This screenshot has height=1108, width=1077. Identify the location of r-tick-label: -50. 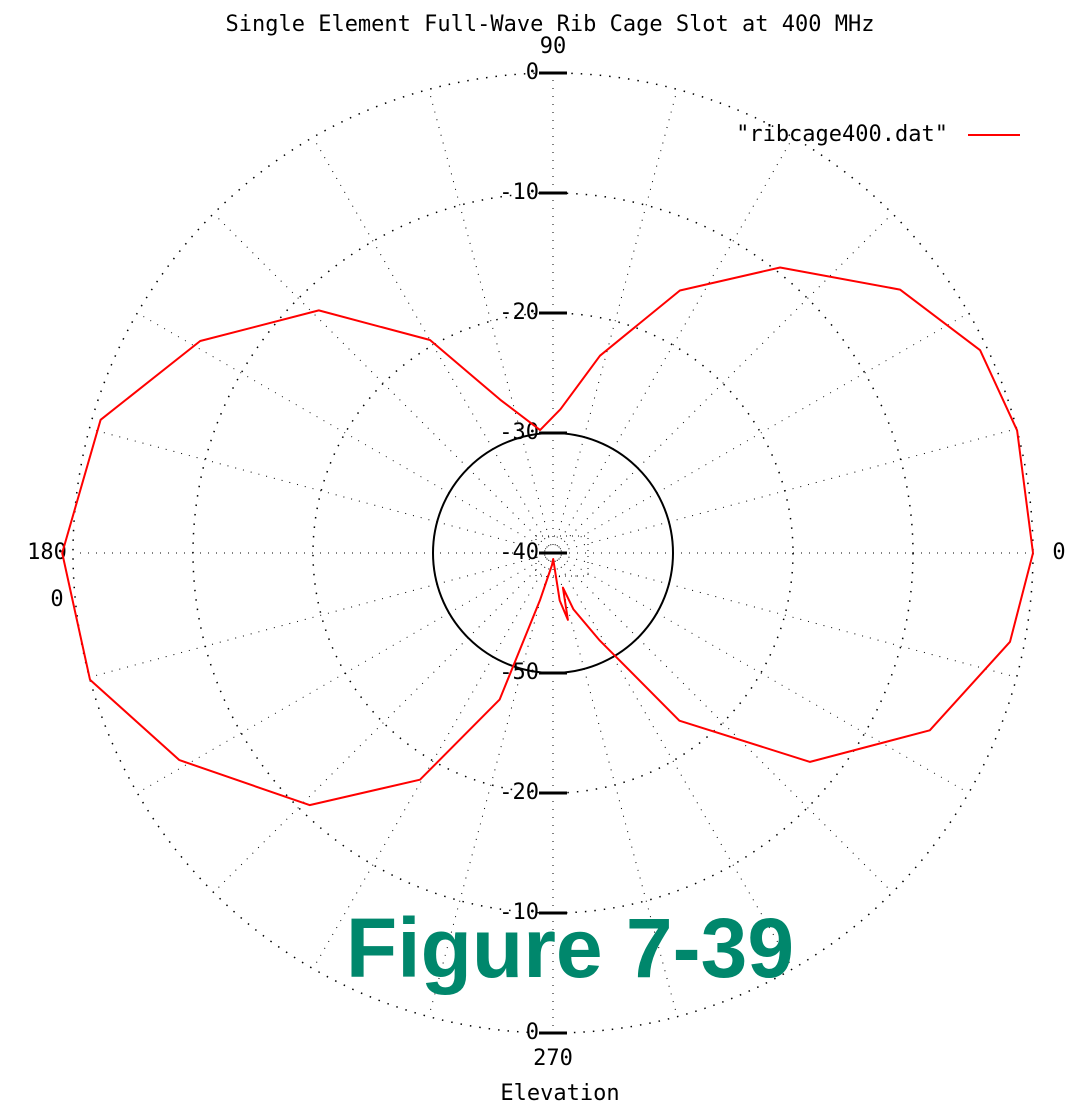
(519, 672).